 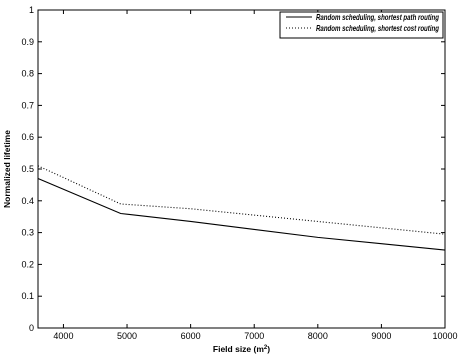 I want to click on y-tick-label: 0.1, so click(x=27, y=296).